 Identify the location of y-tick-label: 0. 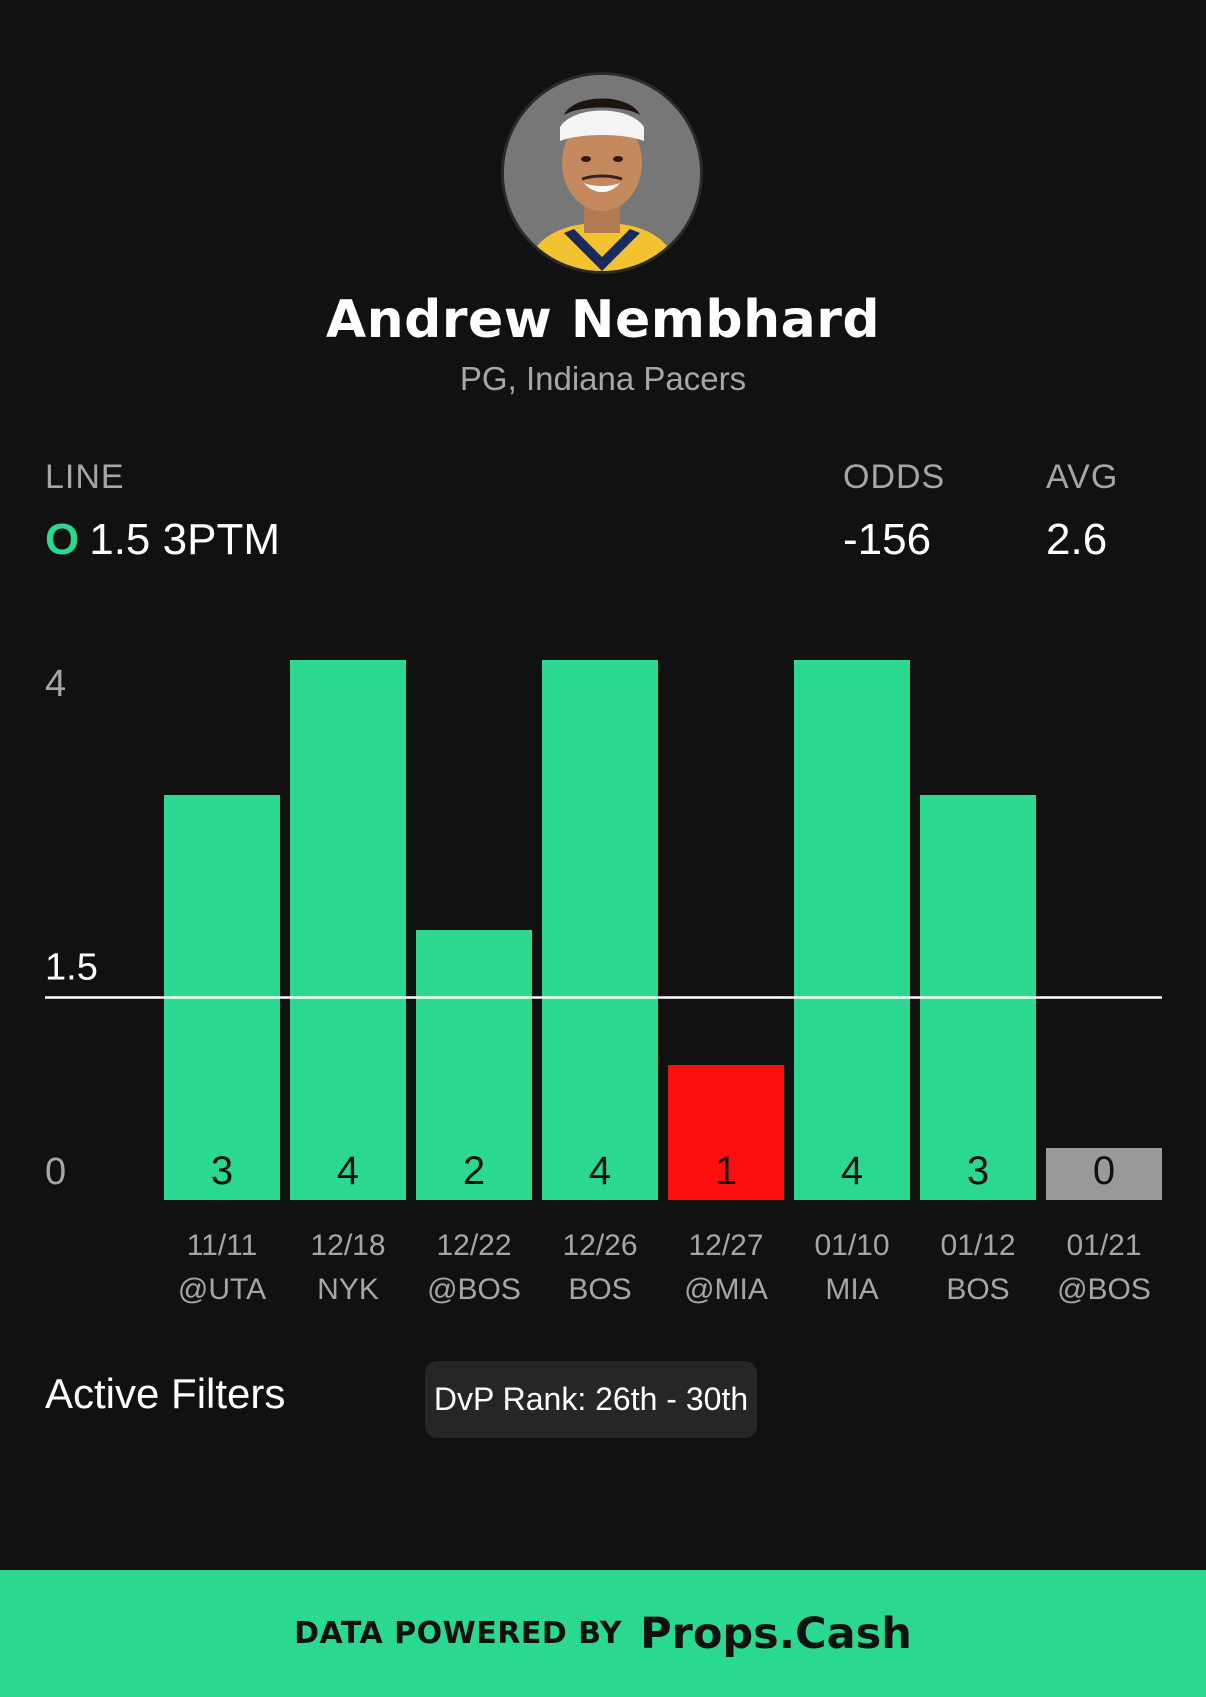
(55, 1172).